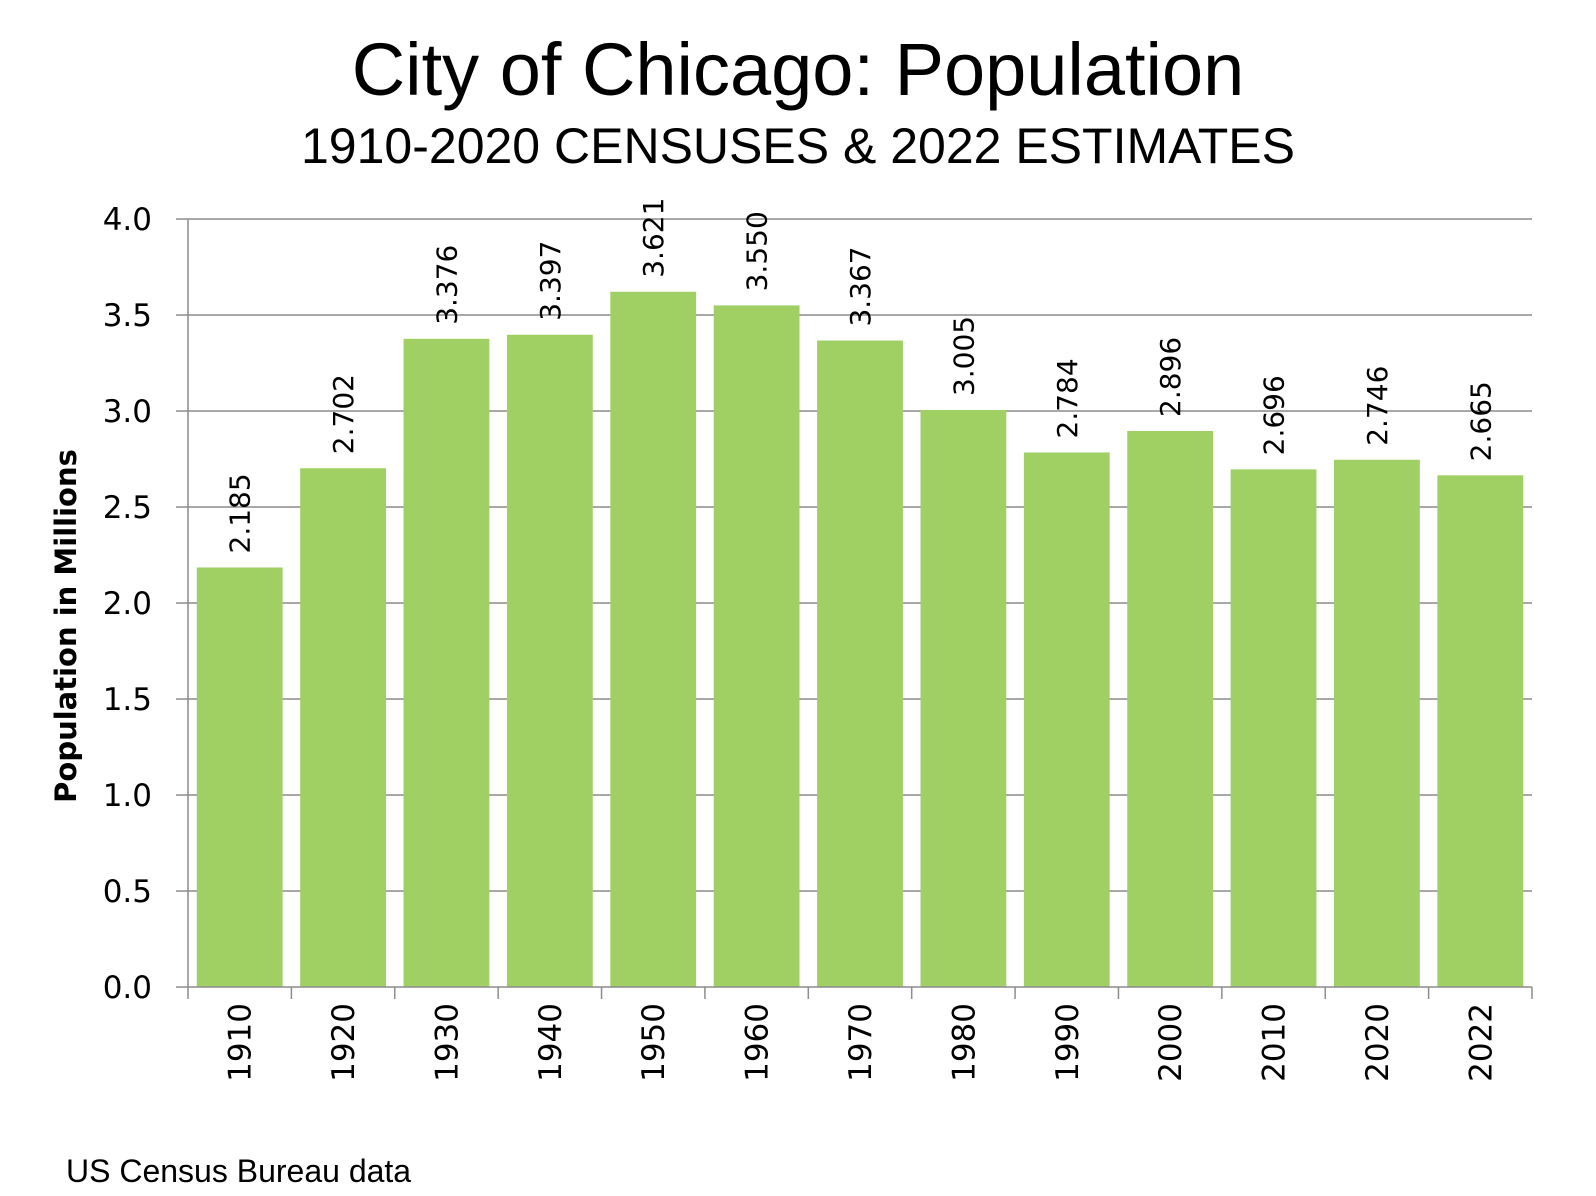 The height and width of the screenshot is (1196, 1596). What do you see at coordinates (446, 663) in the screenshot?
I see `bar-1930` at bounding box center [446, 663].